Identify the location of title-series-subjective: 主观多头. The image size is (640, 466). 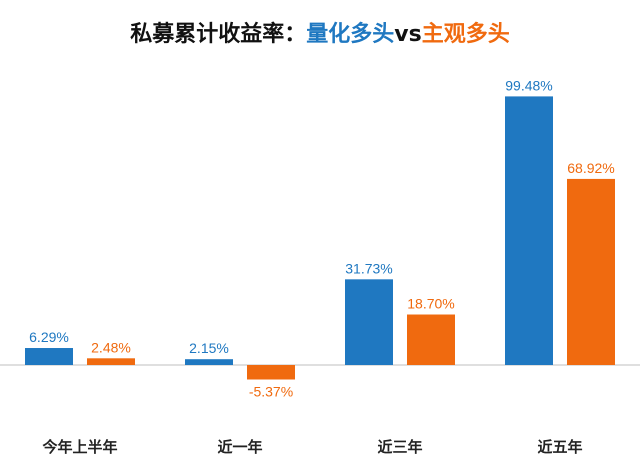
(465, 34).